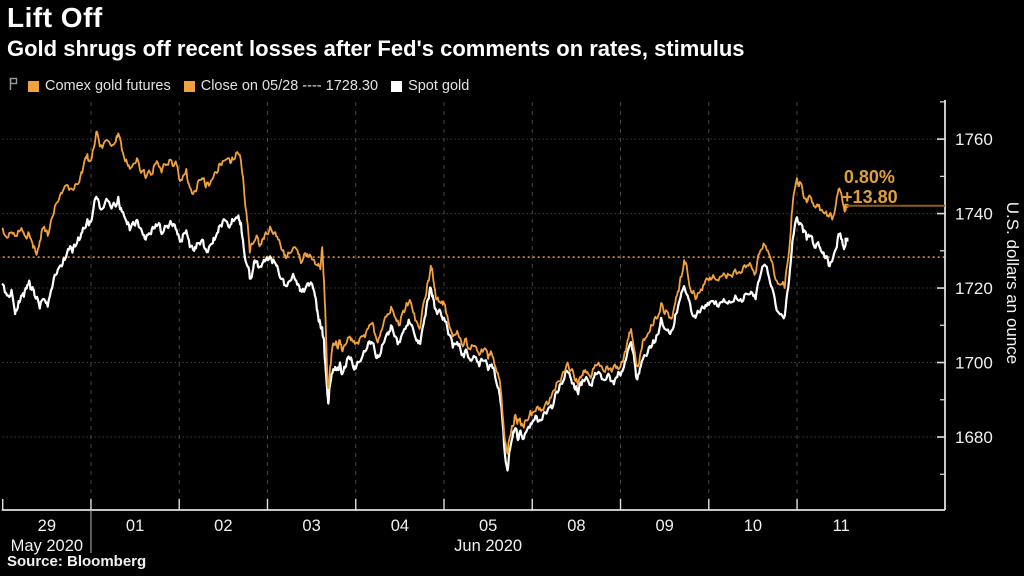  What do you see at coordinates (974, 437) in the screenshot?
I see `y-tick-label: 1680` at bounding box center [974, 437].